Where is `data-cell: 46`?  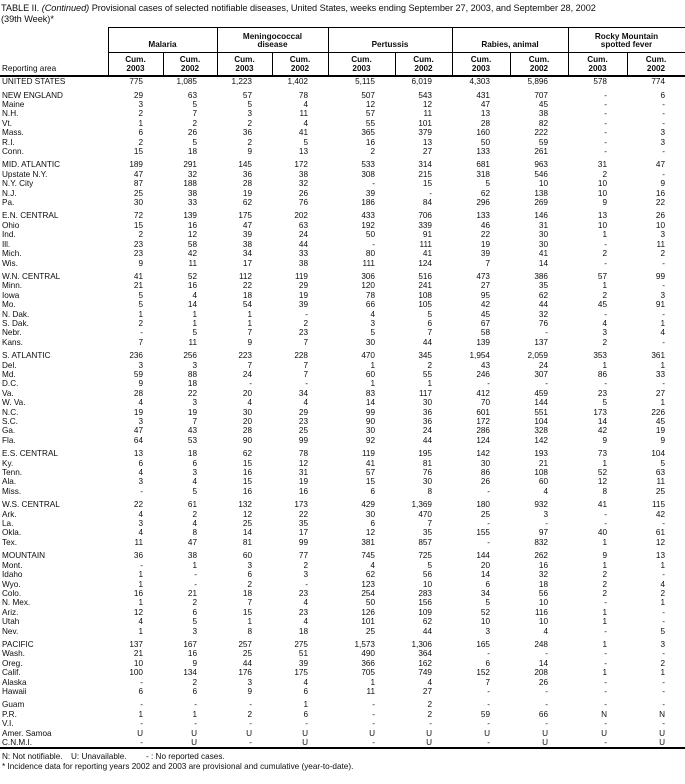
data-cell: 46 is located at coordinates (485, 225).